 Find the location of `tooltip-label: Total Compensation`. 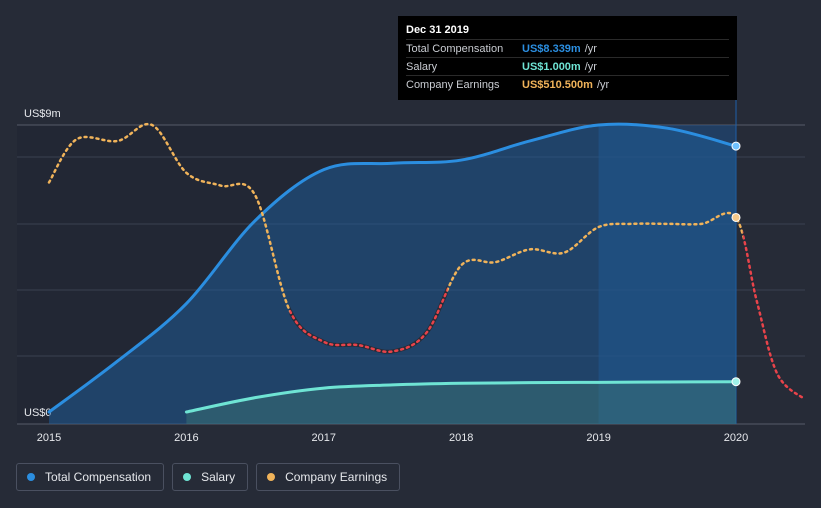

tooltip-label: Total Compensation is located at coordinates (455, 48).